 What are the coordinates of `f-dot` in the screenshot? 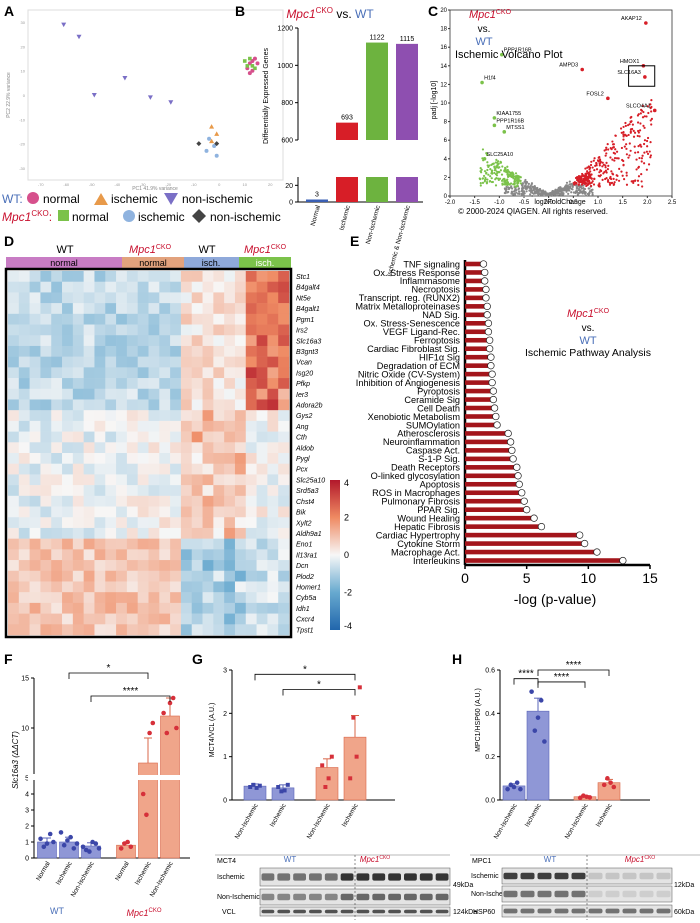 It's located at (127, 842).